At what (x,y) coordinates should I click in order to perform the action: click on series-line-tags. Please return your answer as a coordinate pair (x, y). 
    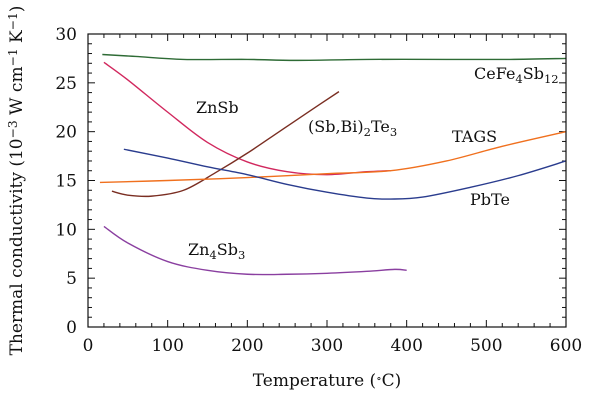
    Looking at the image, I should click on (333, 157).